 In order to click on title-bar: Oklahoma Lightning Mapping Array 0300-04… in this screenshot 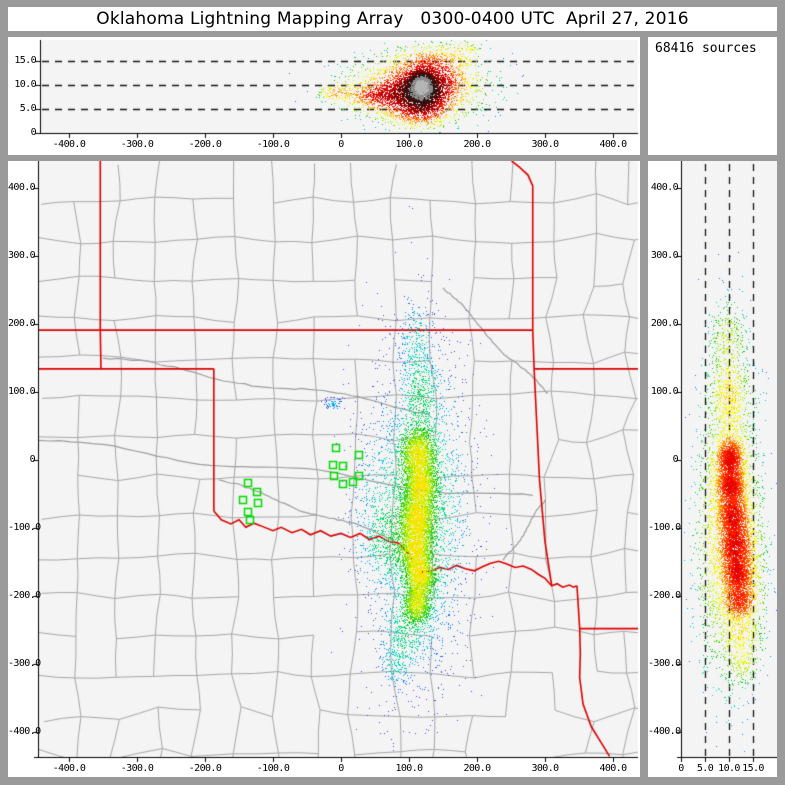, I will do `click(392, 19)`.